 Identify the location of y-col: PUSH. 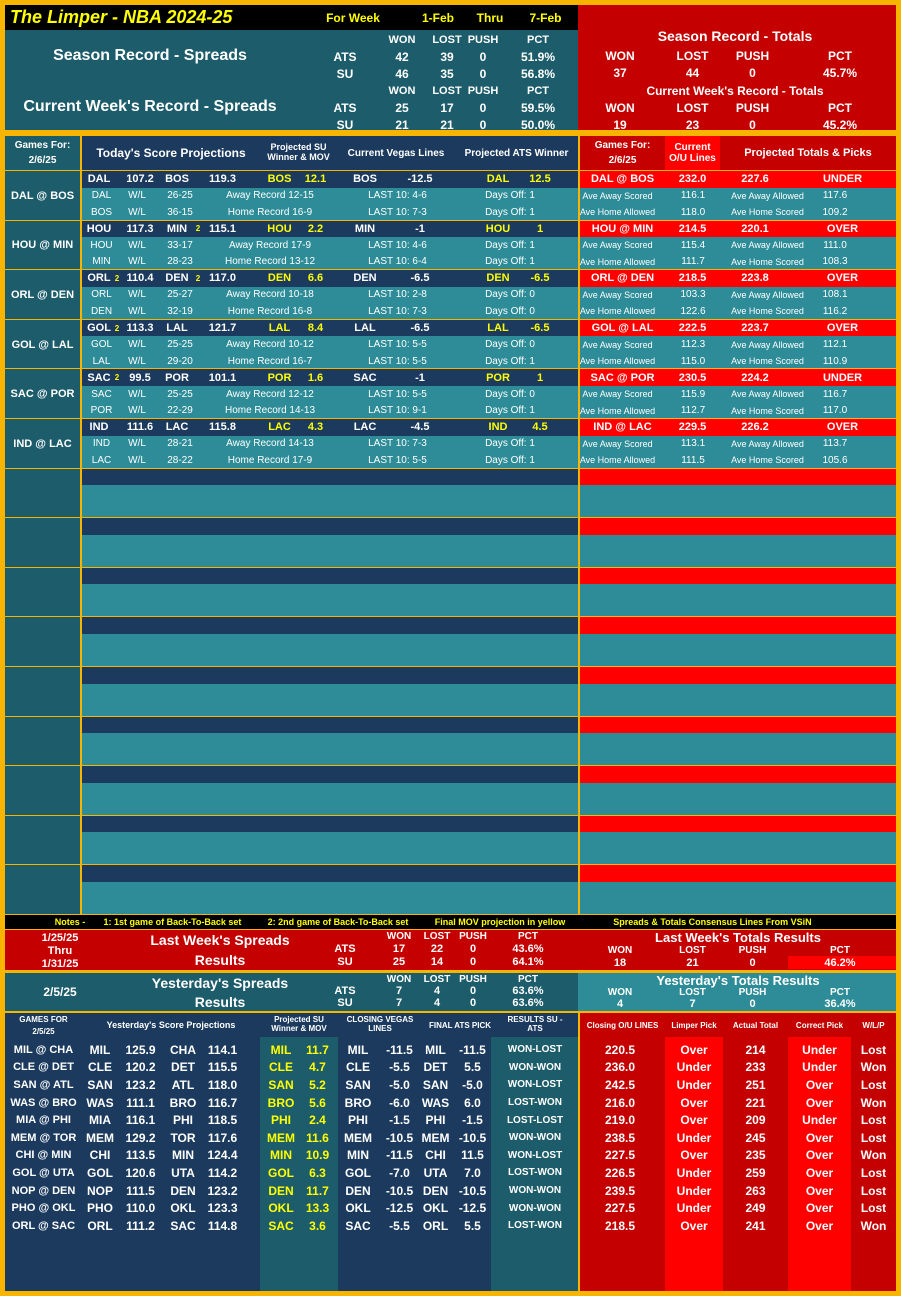
(473, 979).